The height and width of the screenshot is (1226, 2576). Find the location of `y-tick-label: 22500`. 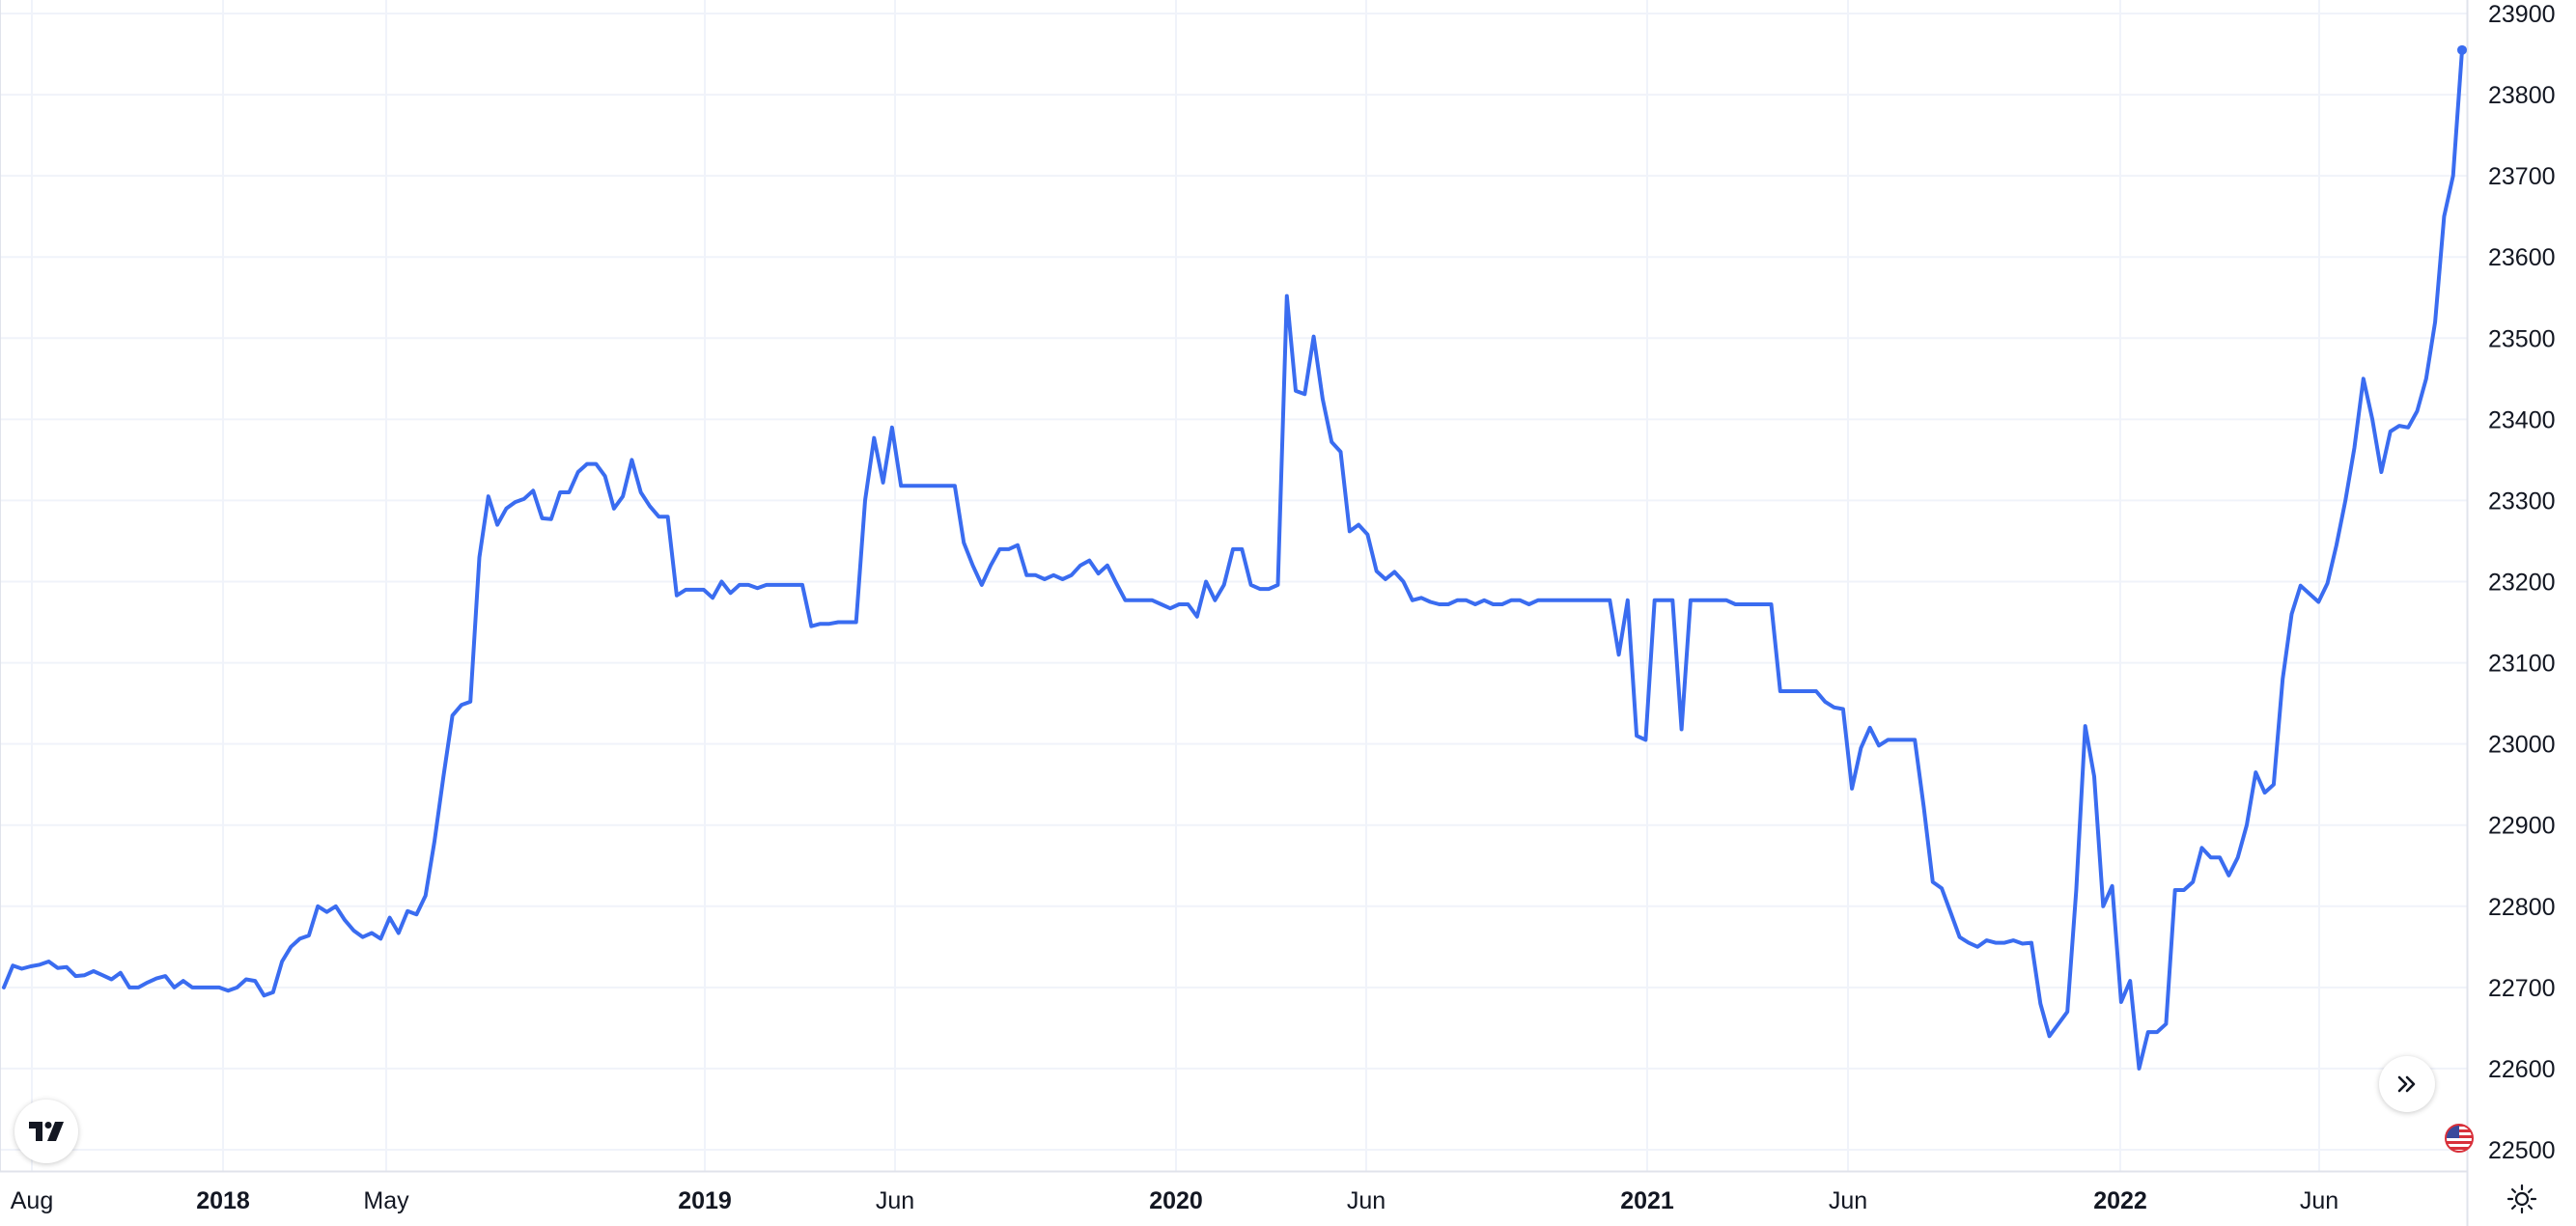

y-tick-label: 22500 is located at coordinates (2522, 1150).